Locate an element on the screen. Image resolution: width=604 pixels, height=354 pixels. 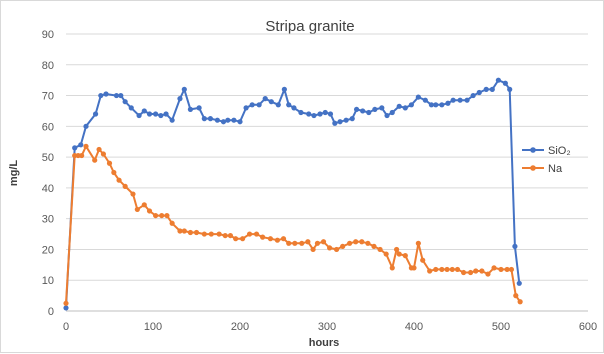
x-tick-label: 200 is located at coordinates (240, 327).